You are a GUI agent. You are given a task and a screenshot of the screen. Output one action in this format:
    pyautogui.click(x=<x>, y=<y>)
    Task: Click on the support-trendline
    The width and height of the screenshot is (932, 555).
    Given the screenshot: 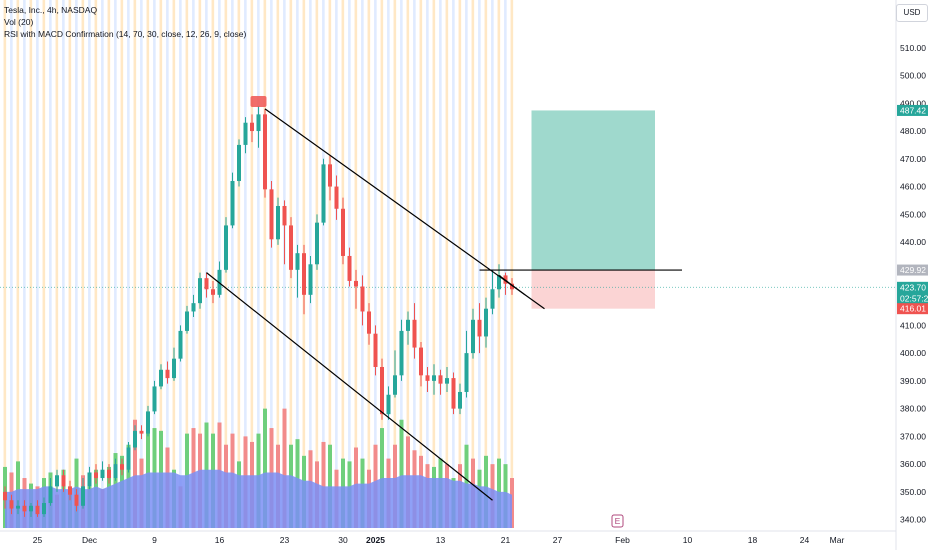 What is the action you would take?
    pyautogui.click(x=349, y=386)
    